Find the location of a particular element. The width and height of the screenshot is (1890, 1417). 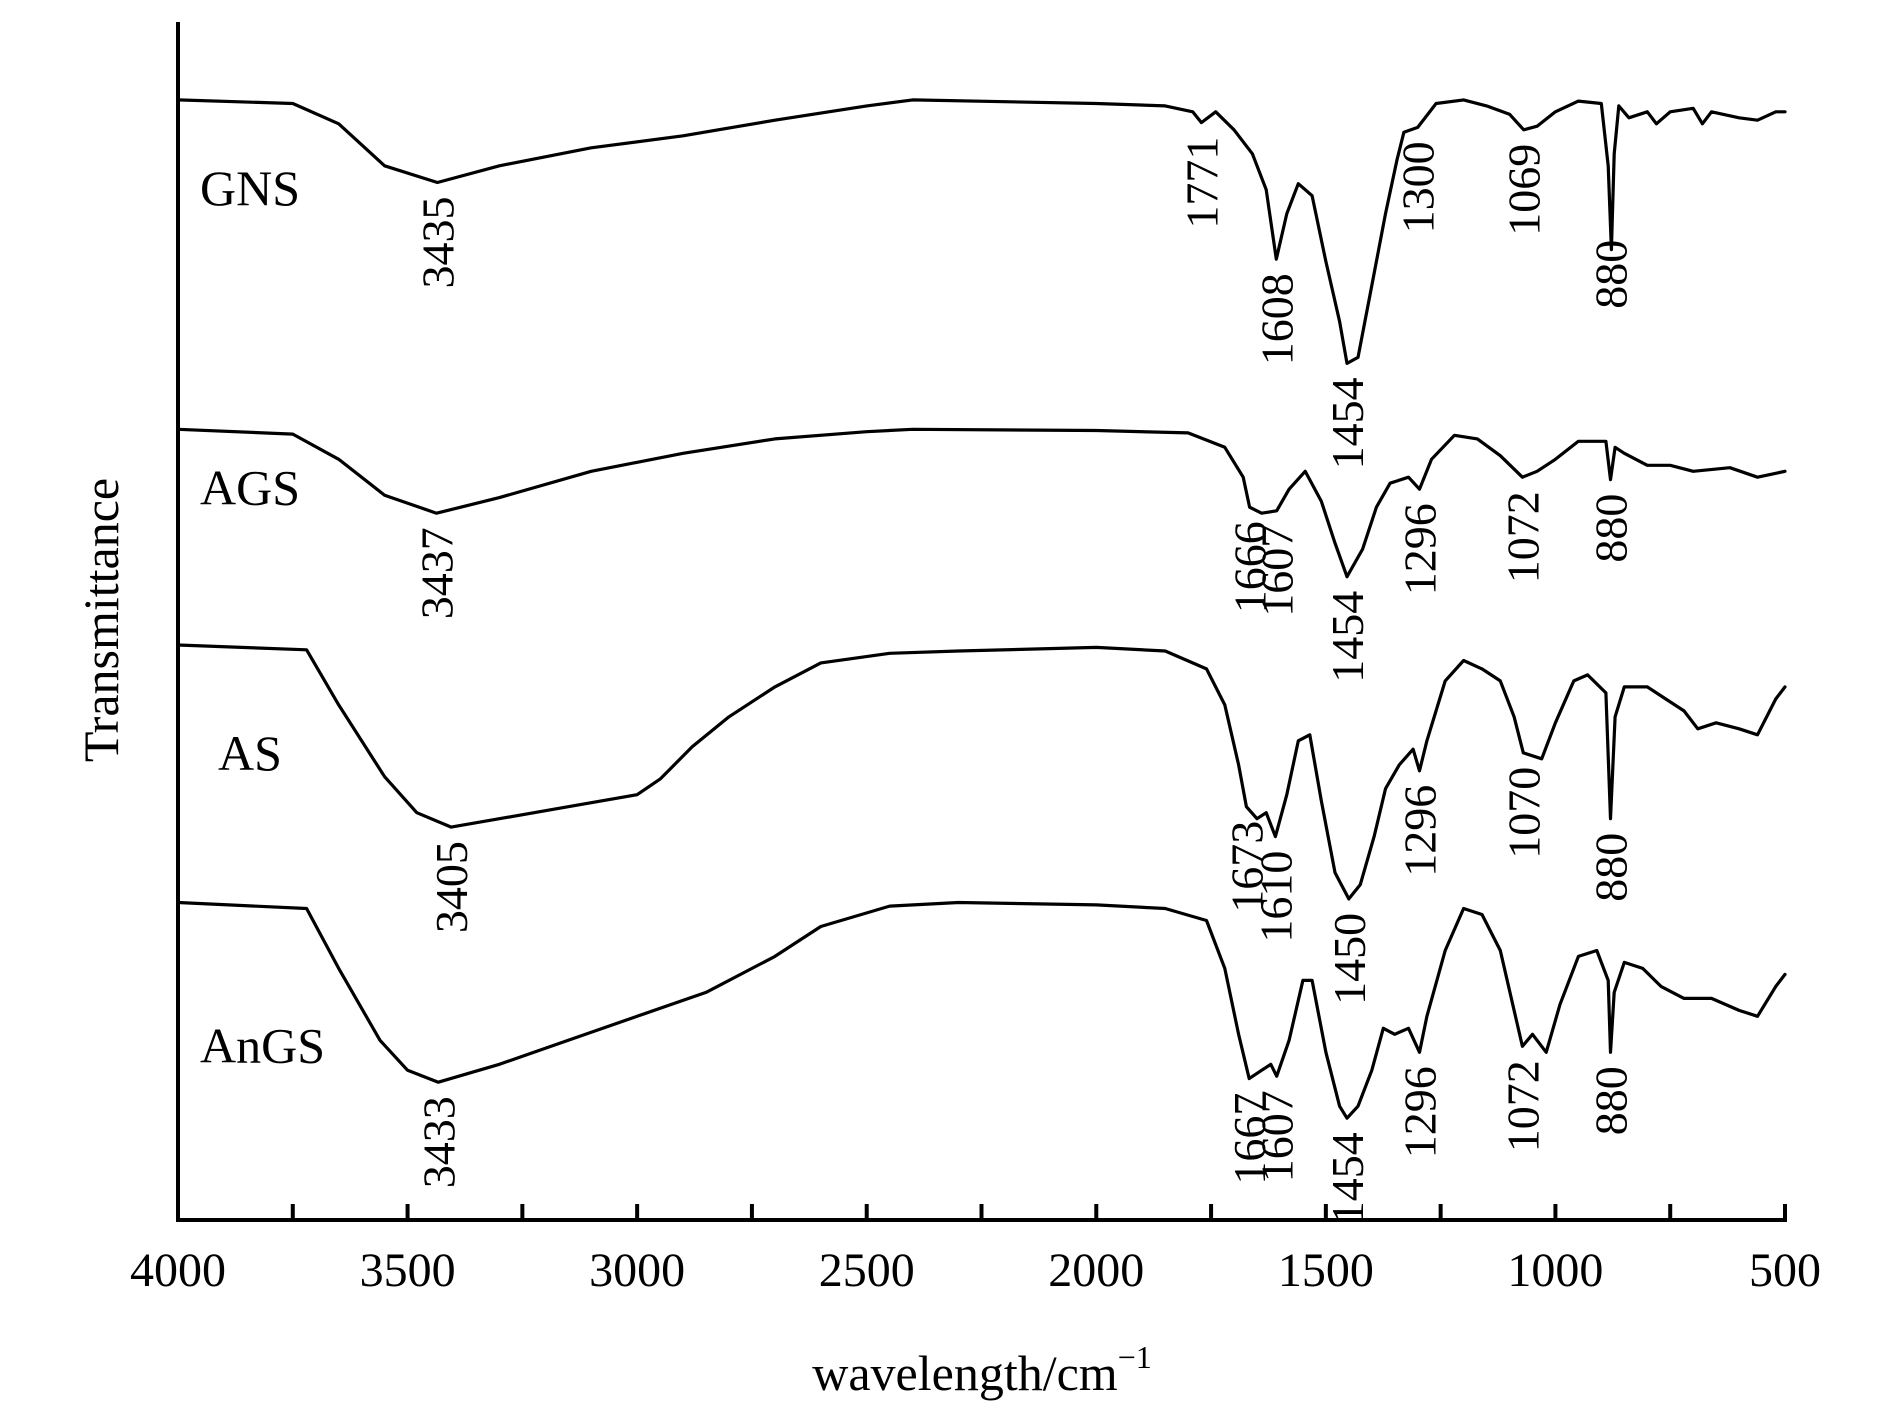

x-tick-label: 3500 is located at coordinates (408, 1270).